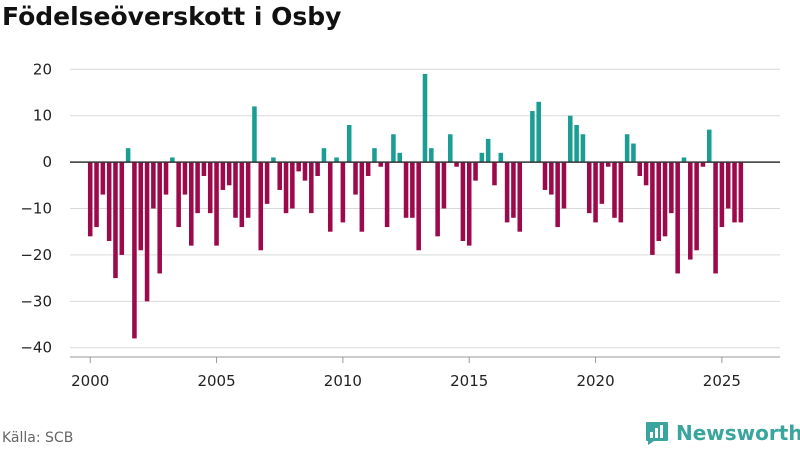  What do you see at coordinates (38, 438) in the screenshot?
I see `source-note: Källa: SCB` at bounding box center [38, 438].